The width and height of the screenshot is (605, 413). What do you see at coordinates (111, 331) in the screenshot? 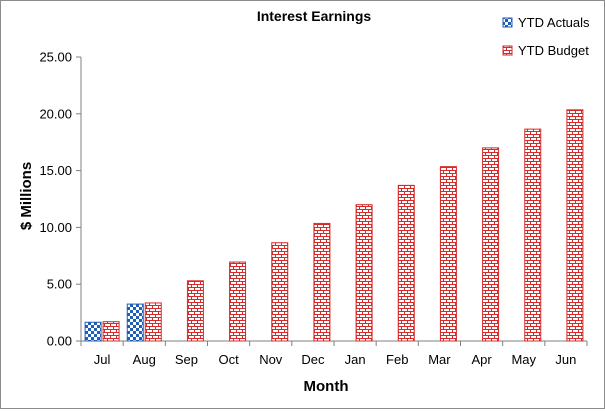
I see `ytd-budget-bar-jul` at bounding box center [111, 331].